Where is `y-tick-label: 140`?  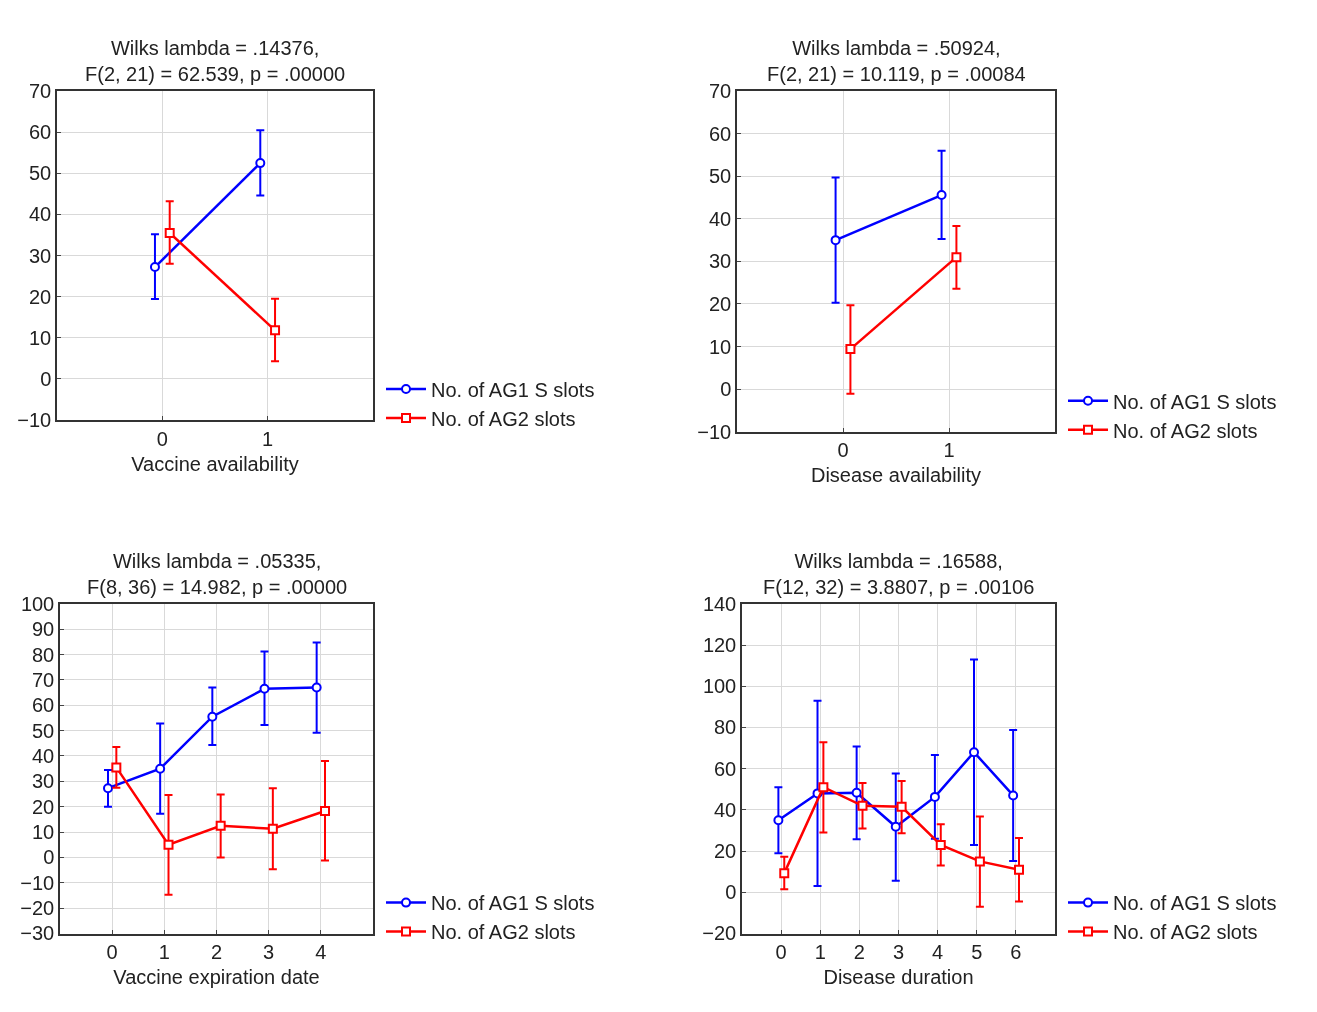 y-tick-label: 140 is located at coordinates (719, 603).